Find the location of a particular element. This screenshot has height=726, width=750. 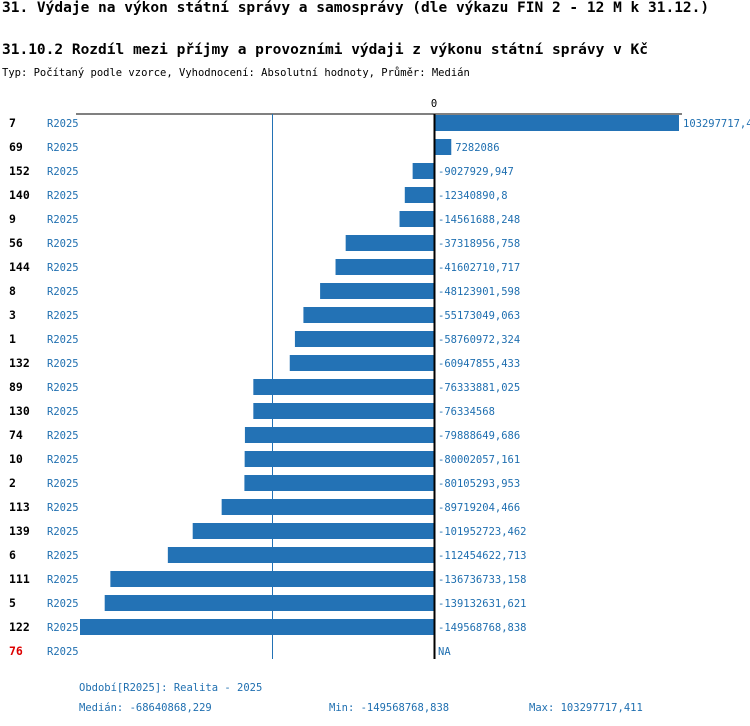

category-label: 56 is located at coordinates (16, 243).